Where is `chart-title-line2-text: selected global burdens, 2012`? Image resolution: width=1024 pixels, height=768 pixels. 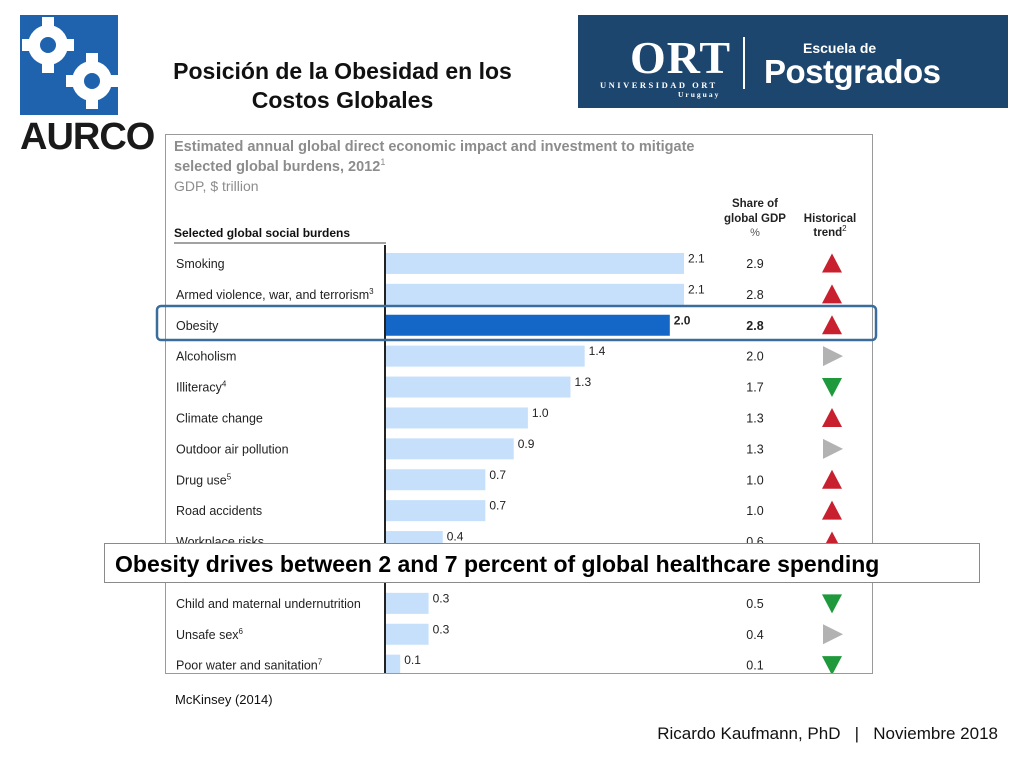 chart-title-line2-text: selected global burdens, 2012 is located at coordinates (277, 167).